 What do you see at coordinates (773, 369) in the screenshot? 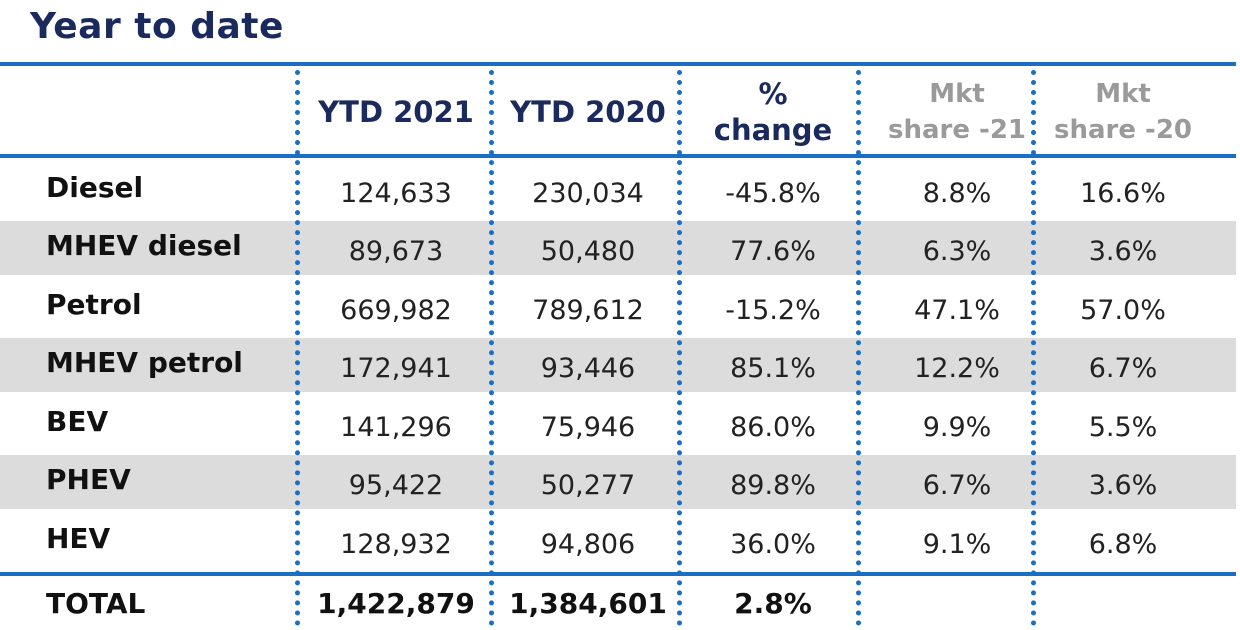
I see `table-cell: 85.1%` at bounding box center [773, 369].